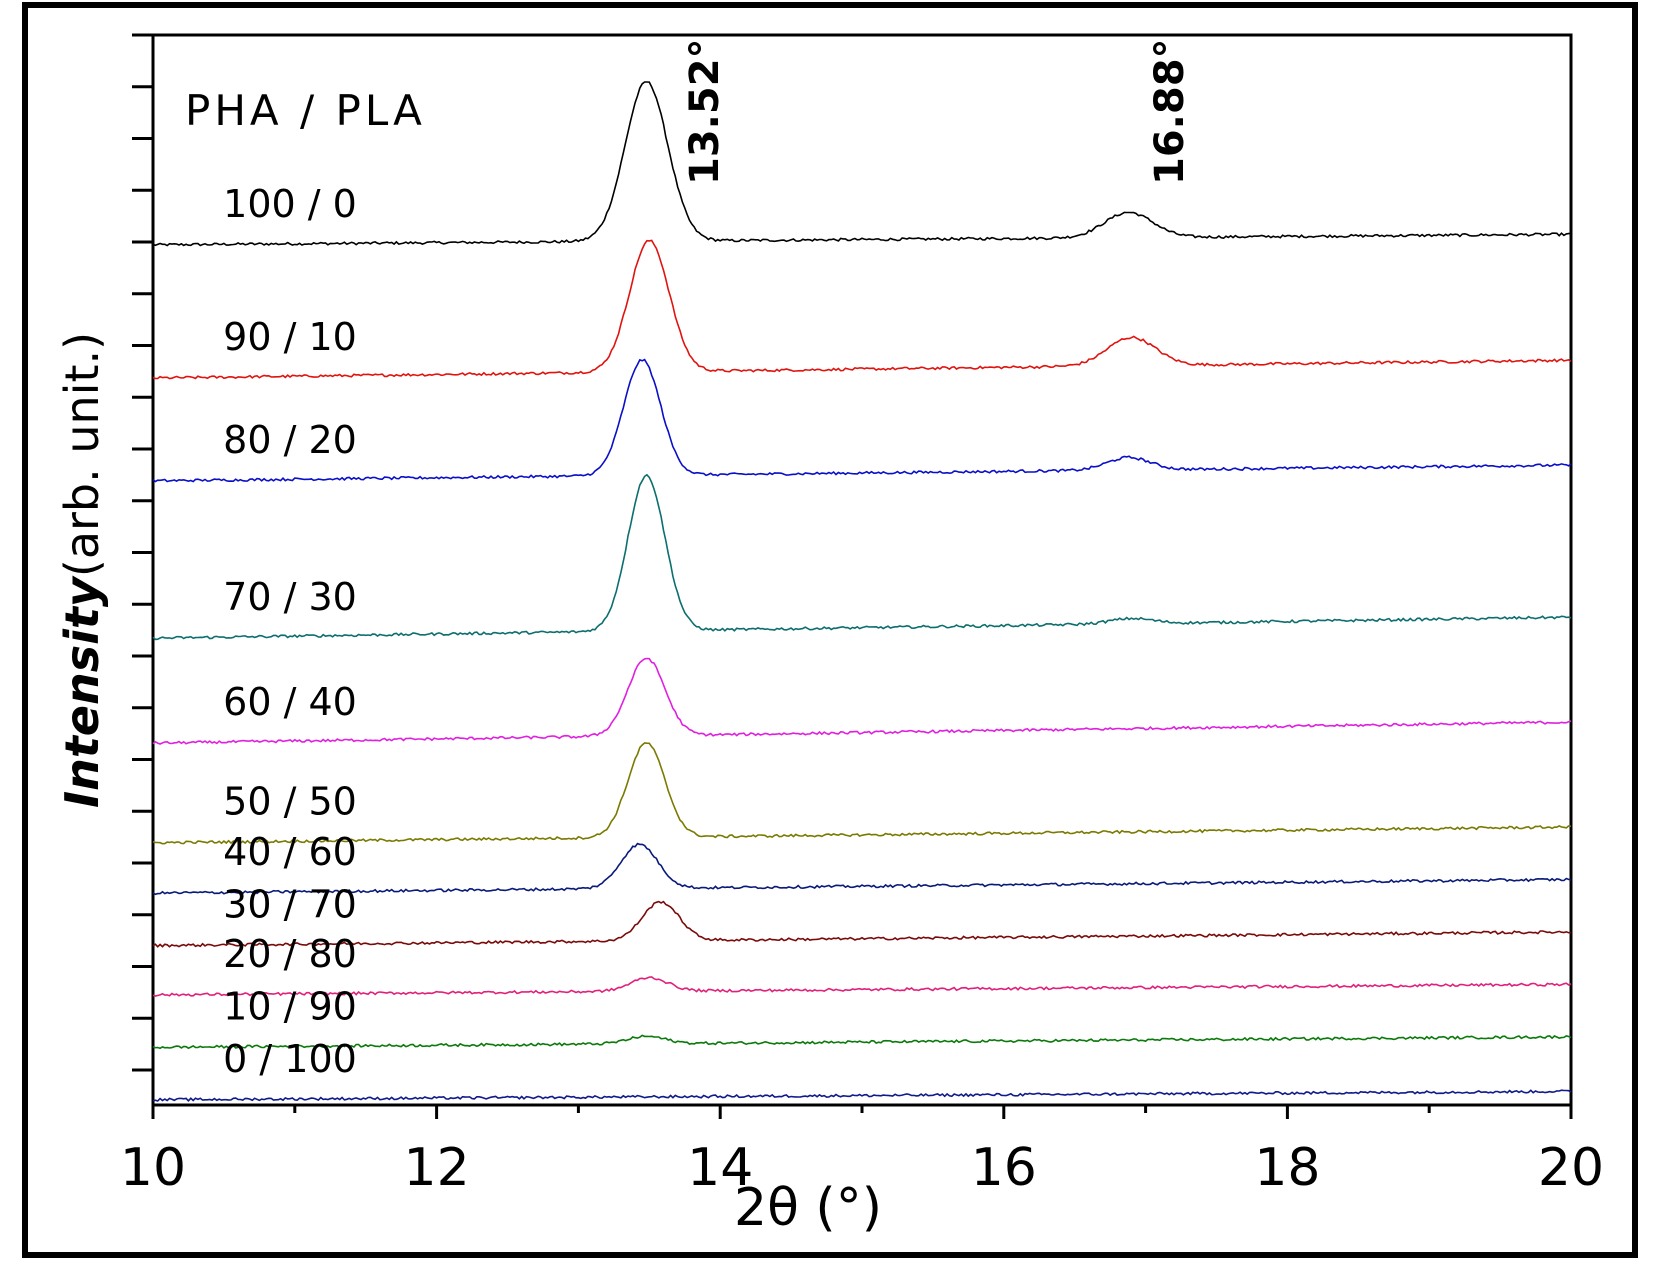  Describe the element at coordinates (290, 1059) in the screenshot. I see `series-label-10: 0 / 100` at that location.